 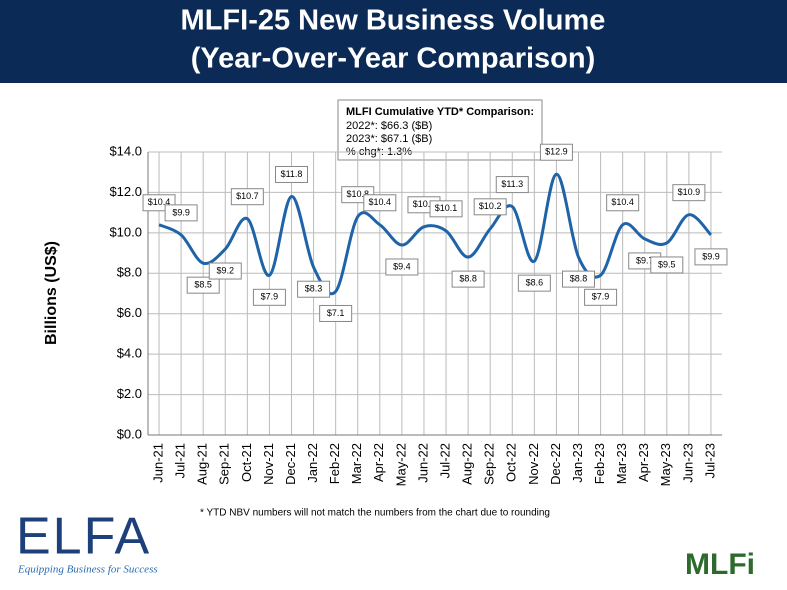 I want to click on y-tick-label: $2.0, so click(x=129, y=393).